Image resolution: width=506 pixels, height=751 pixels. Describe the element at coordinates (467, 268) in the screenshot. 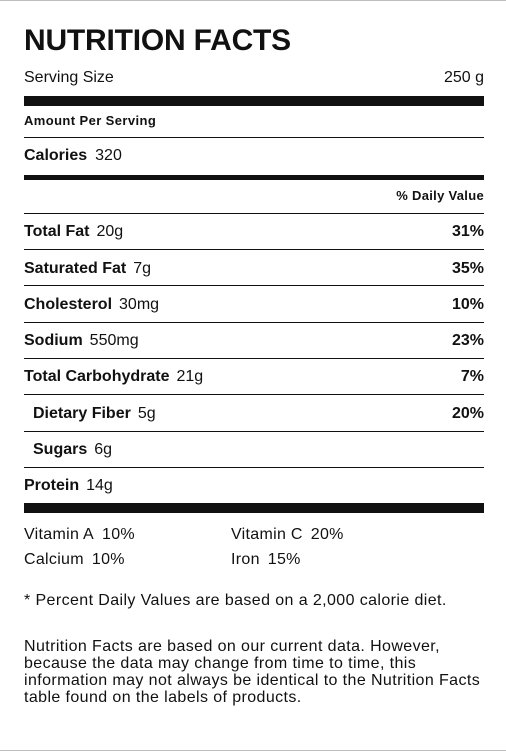

I see `nutrient-daily-value: 35%` at that location.